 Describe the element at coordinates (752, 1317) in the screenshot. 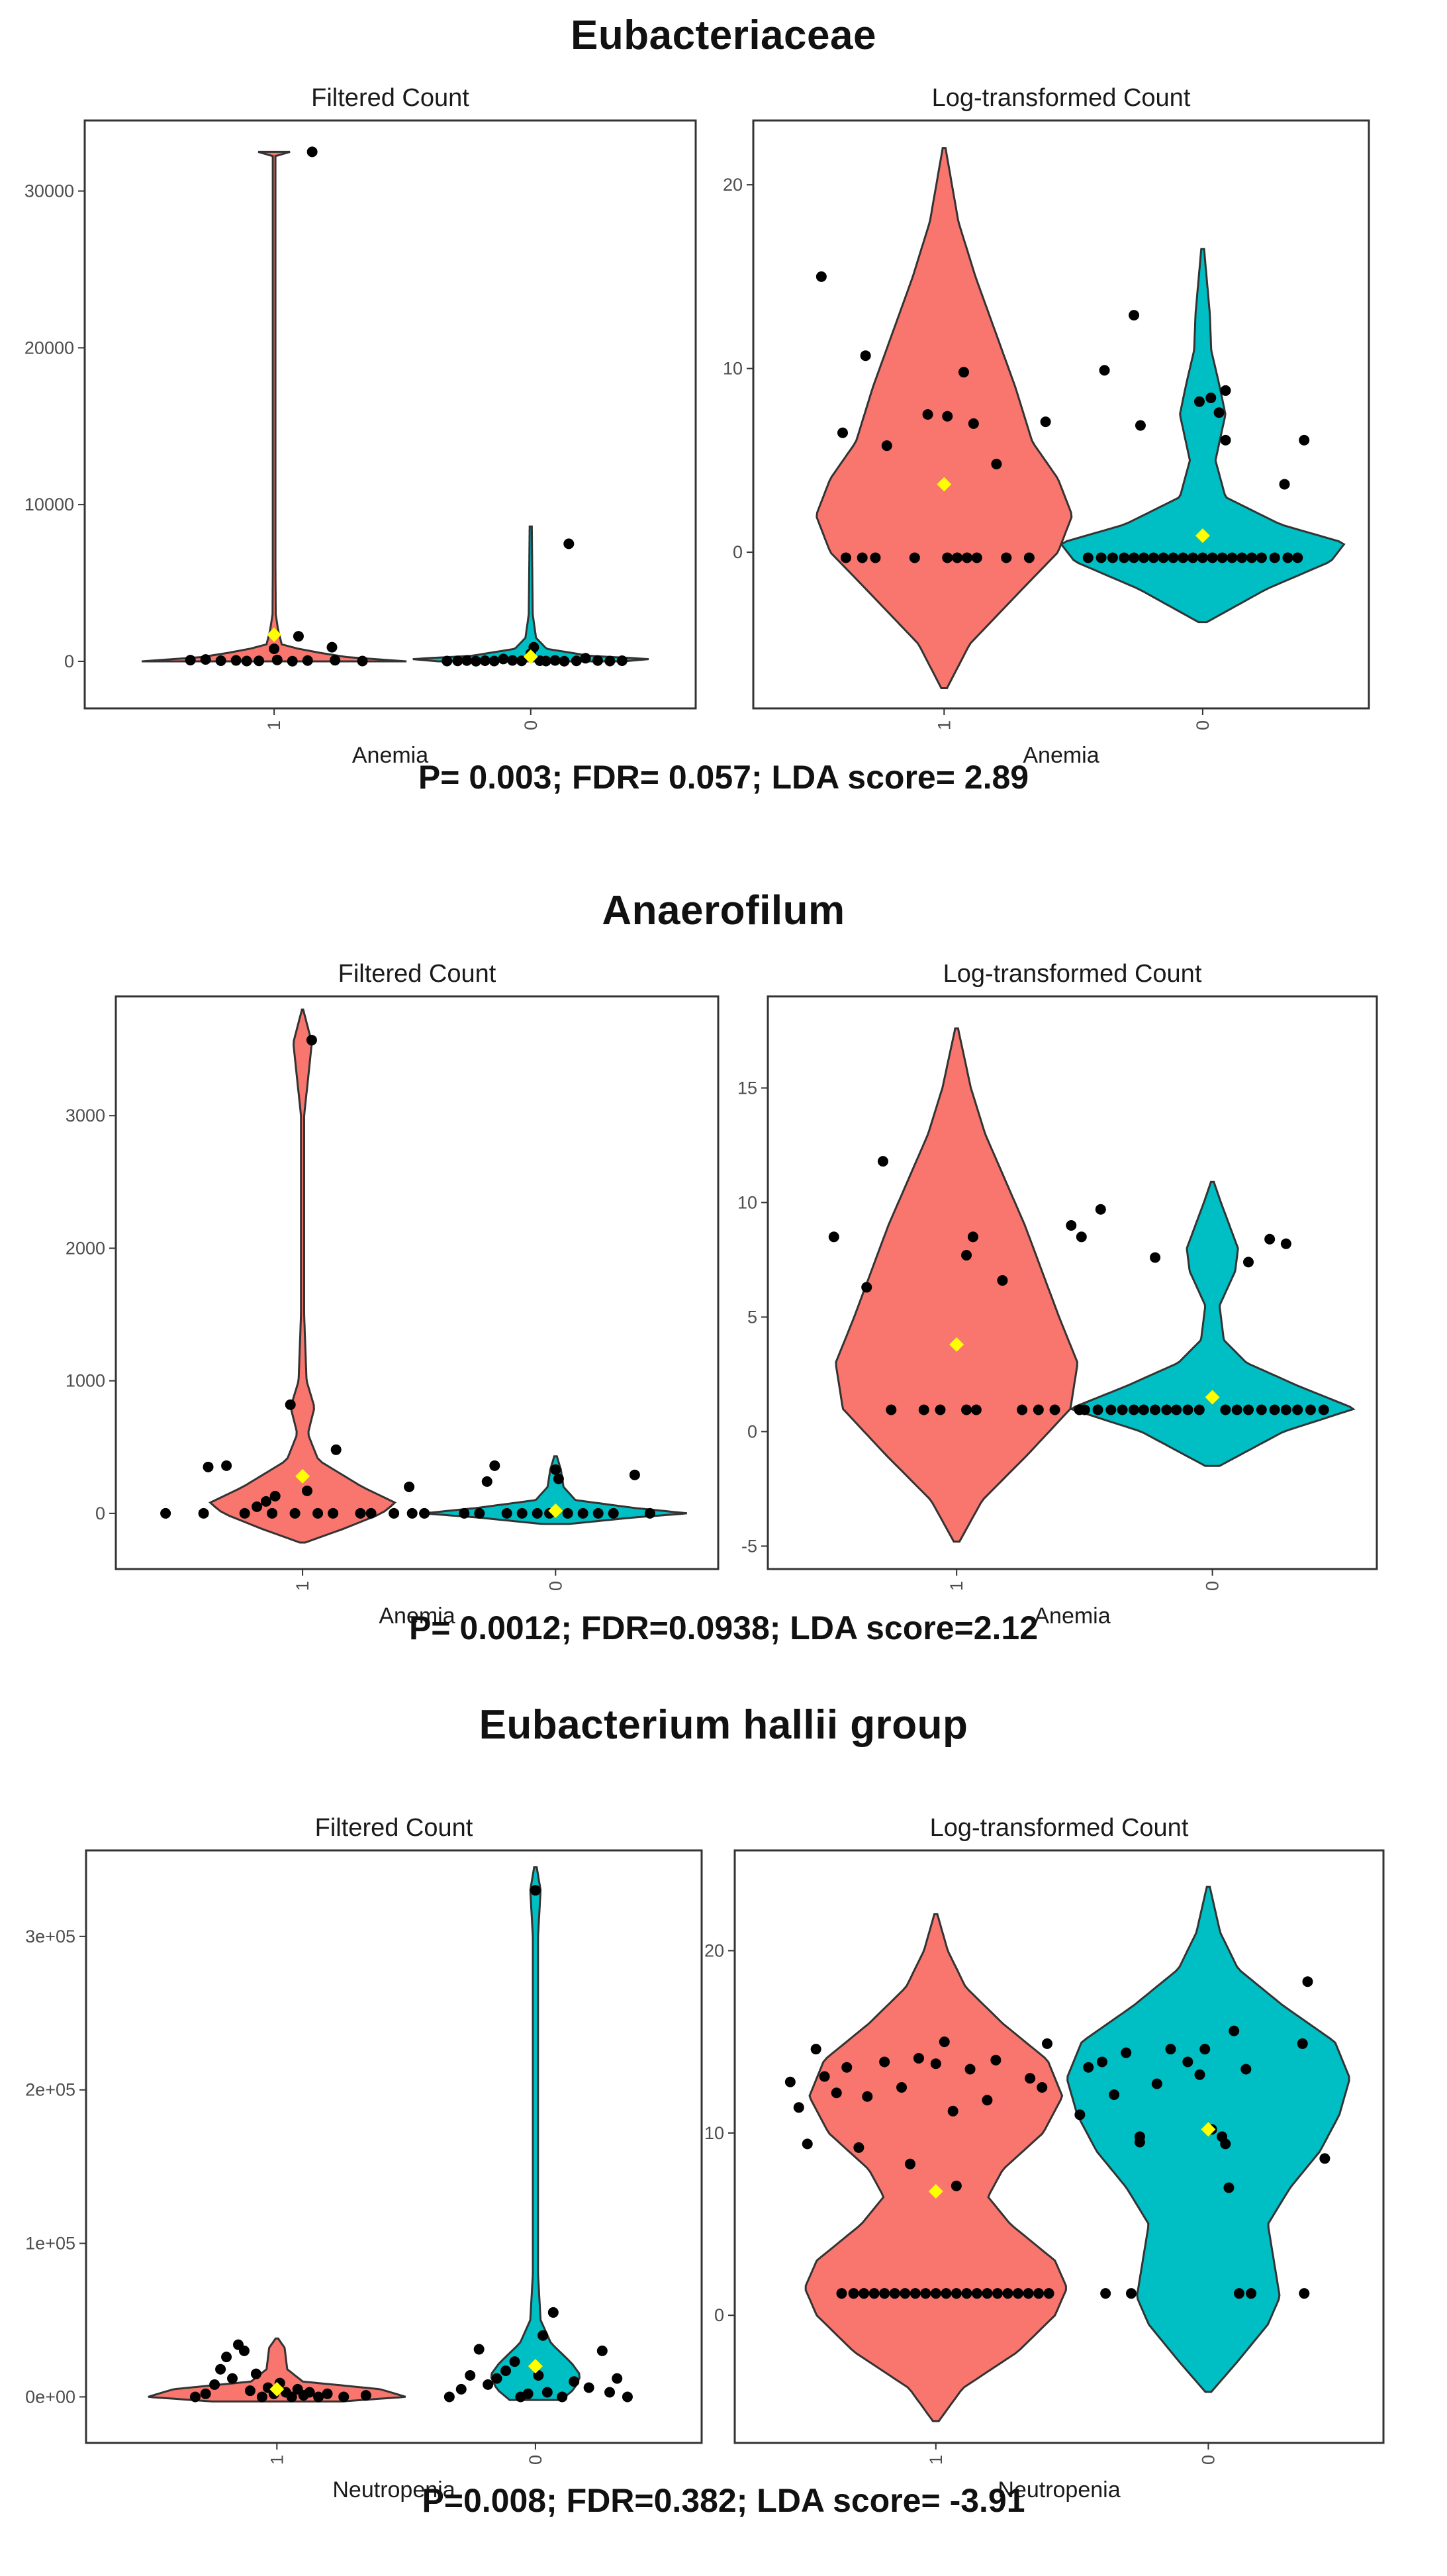

I see `y-tick-label: 5` at that location.